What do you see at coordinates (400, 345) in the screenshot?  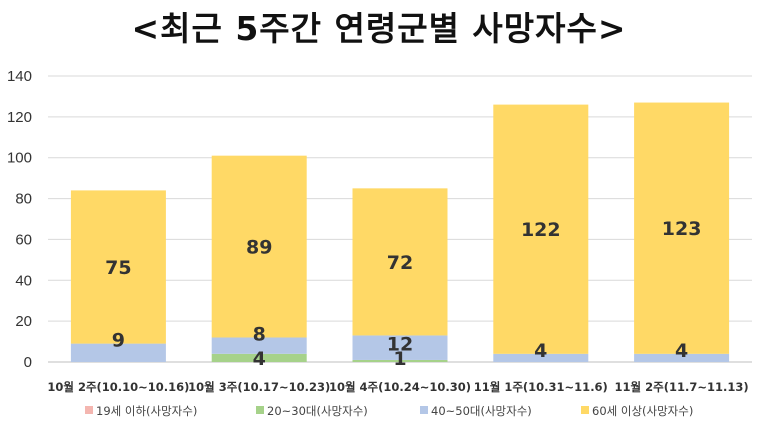 I see `data-label: 12` at bounding box center [400, 345].